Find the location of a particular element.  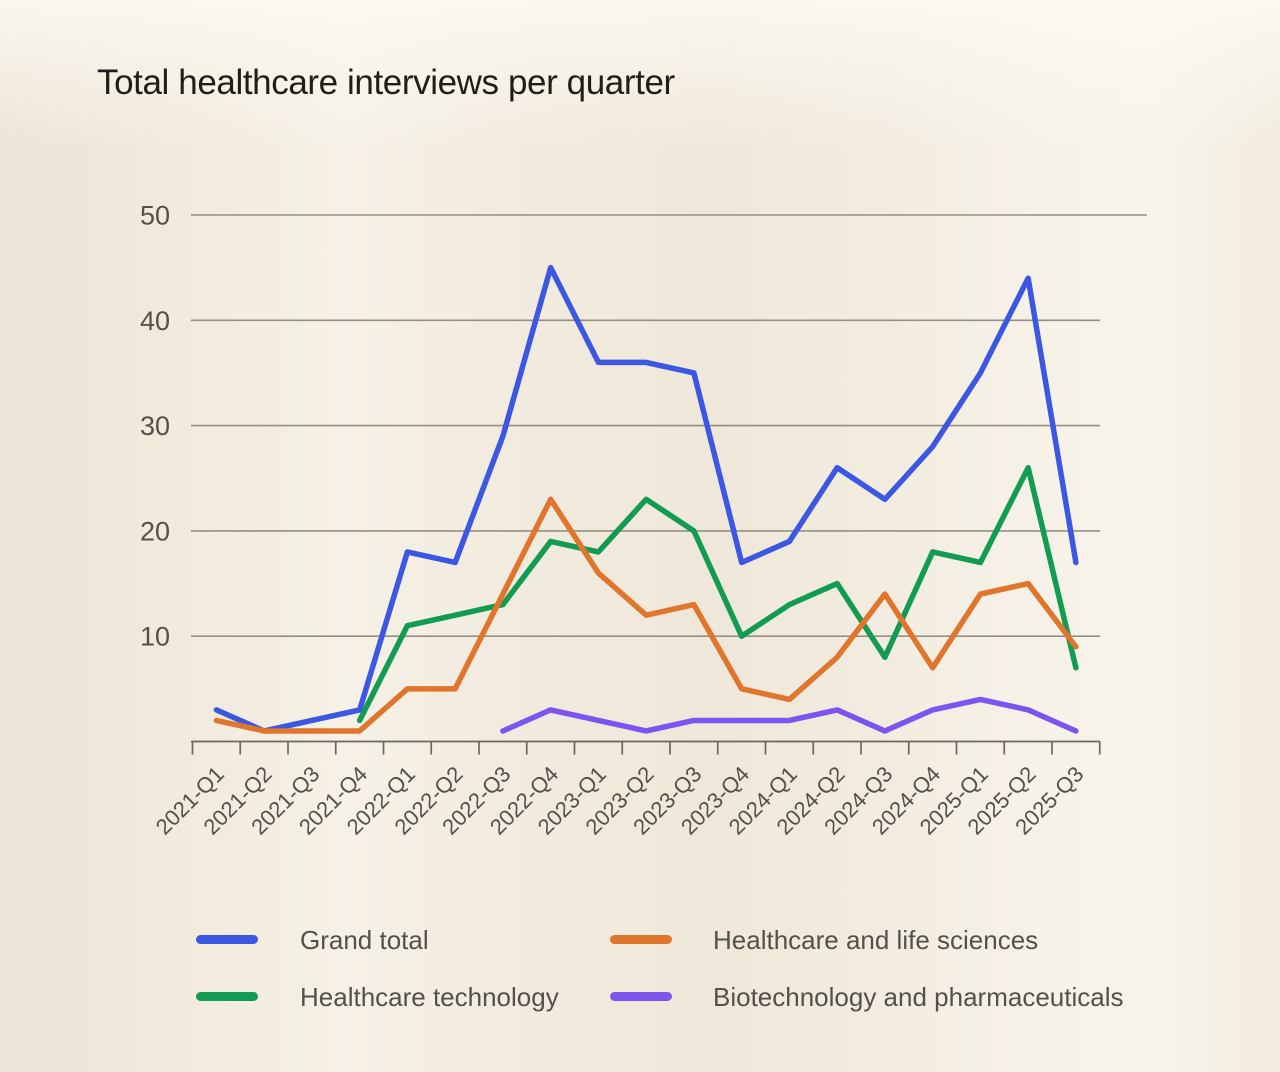

svg-text: 40 is located at coordinates (155, 321).